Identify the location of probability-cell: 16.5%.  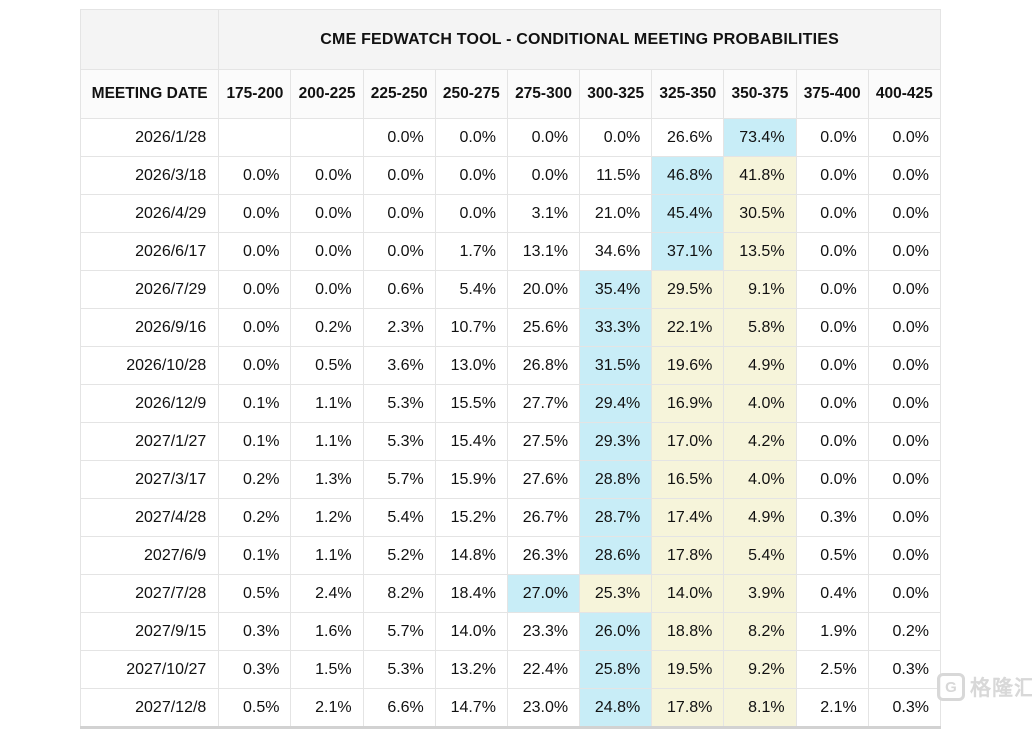
(688, 479).